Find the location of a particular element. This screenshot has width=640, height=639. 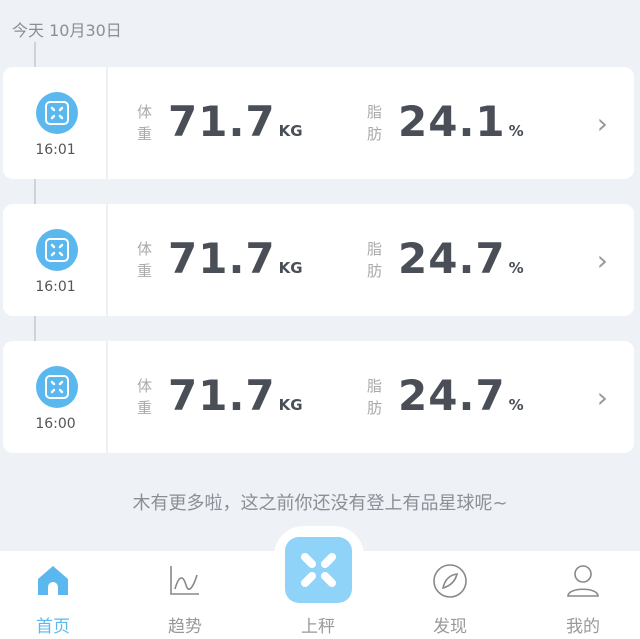

fat-number: 24.1 is located at coordinates (452, 121).